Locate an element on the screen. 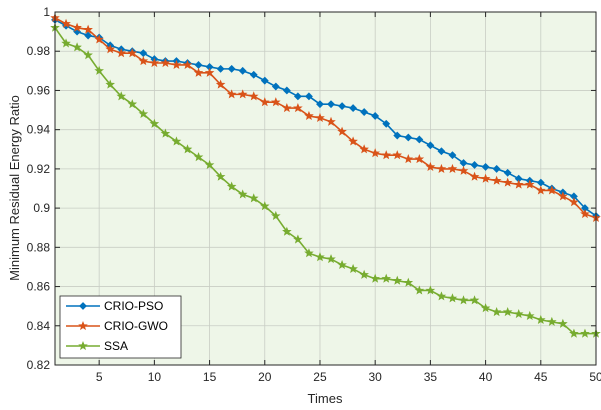 Image resolution: width=601 pixels, height=410 pixels. y-tick-label: 0.98 is located at coordinates (39, 51).